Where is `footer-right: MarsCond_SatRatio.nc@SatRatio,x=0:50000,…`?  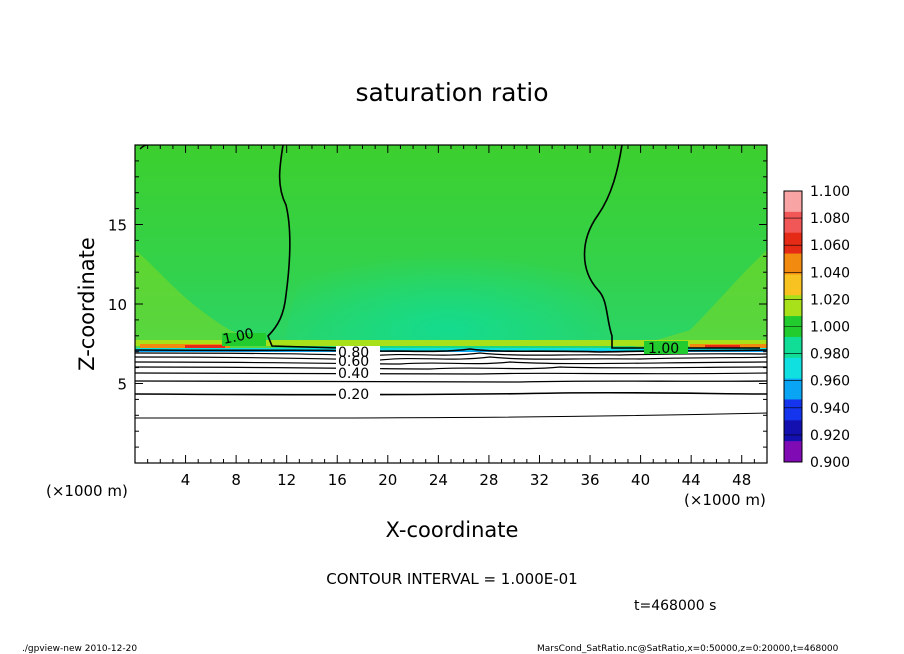
footer-right: MarsCond_SatRatio.nc@SatRatio,x=0:50000,… is located at coordinates (688, 649).